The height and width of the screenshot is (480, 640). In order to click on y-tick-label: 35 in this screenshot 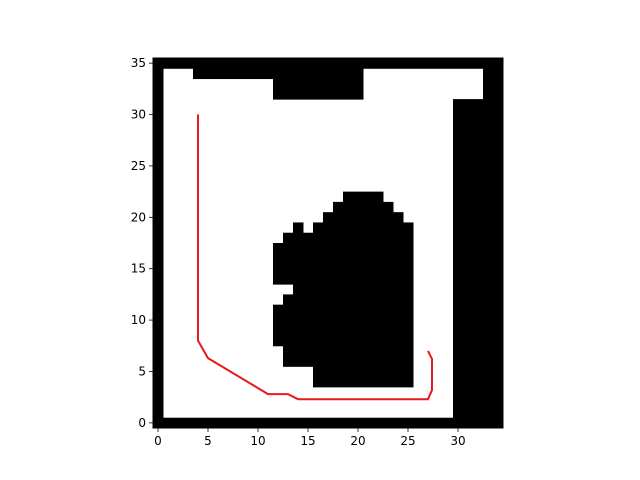, I will do `click(138, 63)`.